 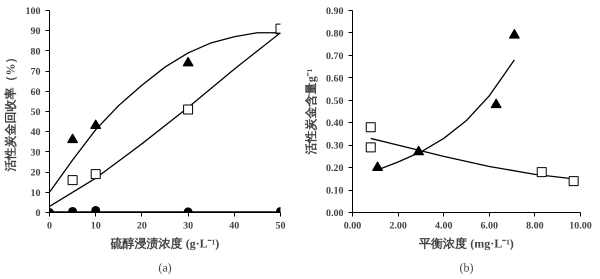 I want to click on x-tick-label: 20, so click(x=141, y=226).